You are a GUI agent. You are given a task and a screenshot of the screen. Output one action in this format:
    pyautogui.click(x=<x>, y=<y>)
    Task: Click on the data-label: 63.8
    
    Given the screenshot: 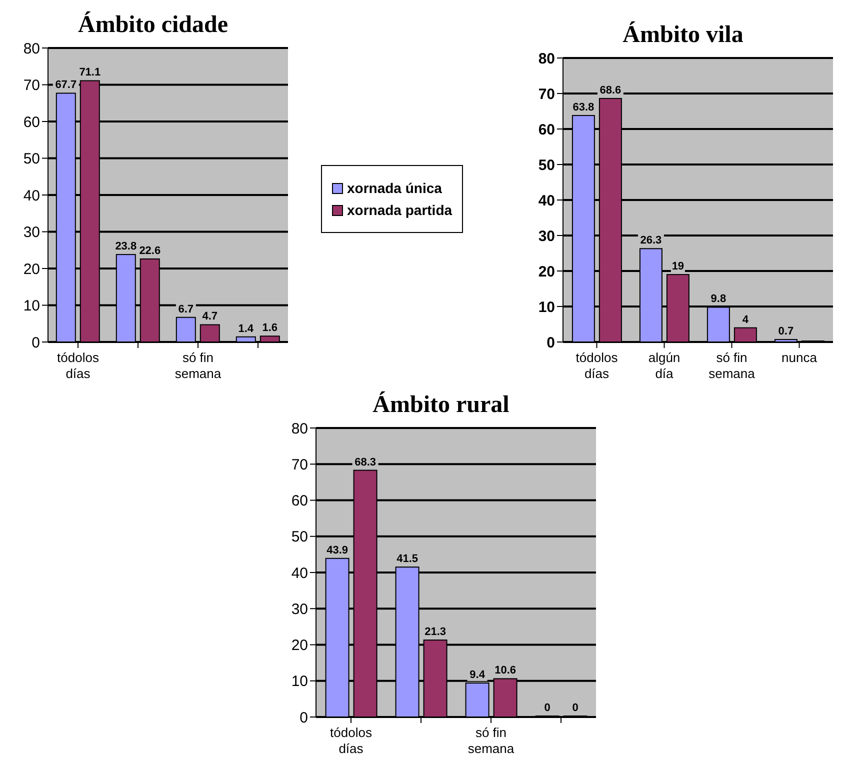 What is the action you would take?
    pyautogui.click(x=583, y=108)
    